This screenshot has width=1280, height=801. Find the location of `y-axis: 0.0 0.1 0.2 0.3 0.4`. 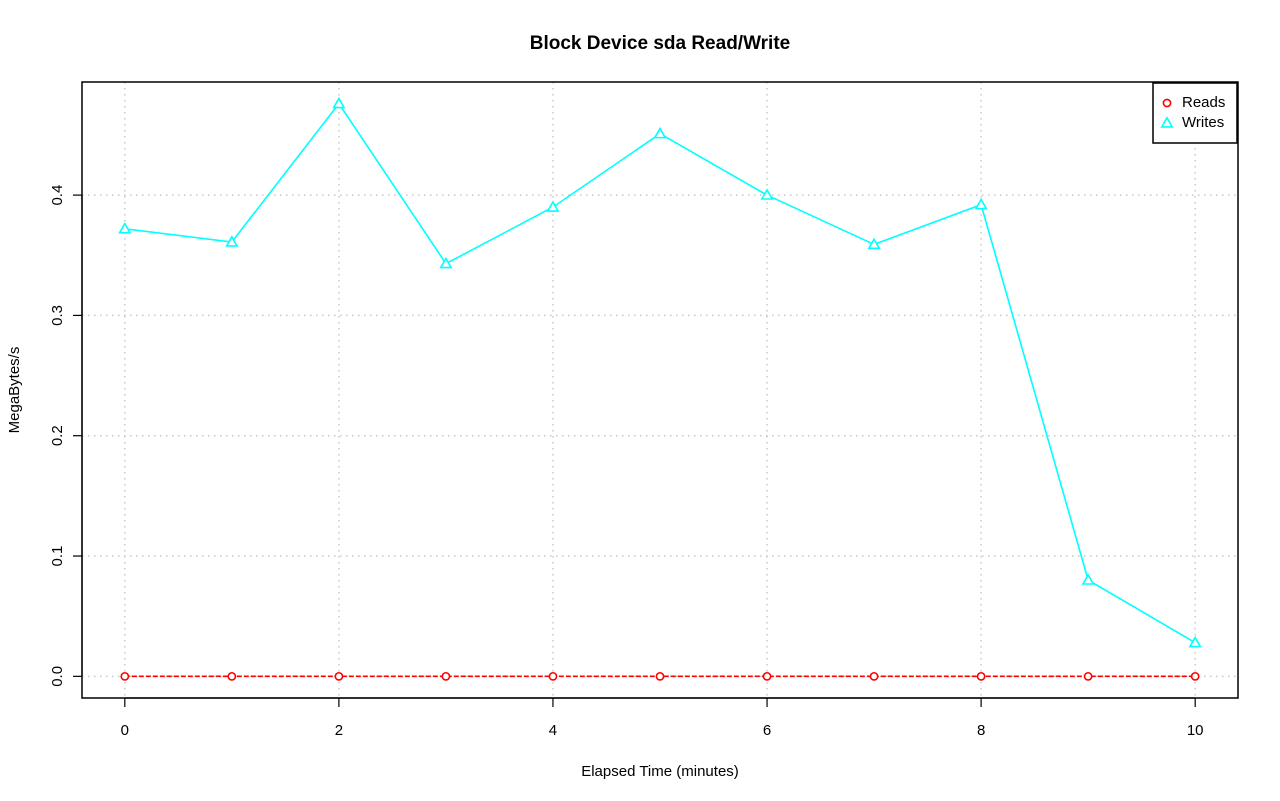

y-axis: 0.0 0.1 0.2 0.3 0.4 is located at coordinates (66, 436).